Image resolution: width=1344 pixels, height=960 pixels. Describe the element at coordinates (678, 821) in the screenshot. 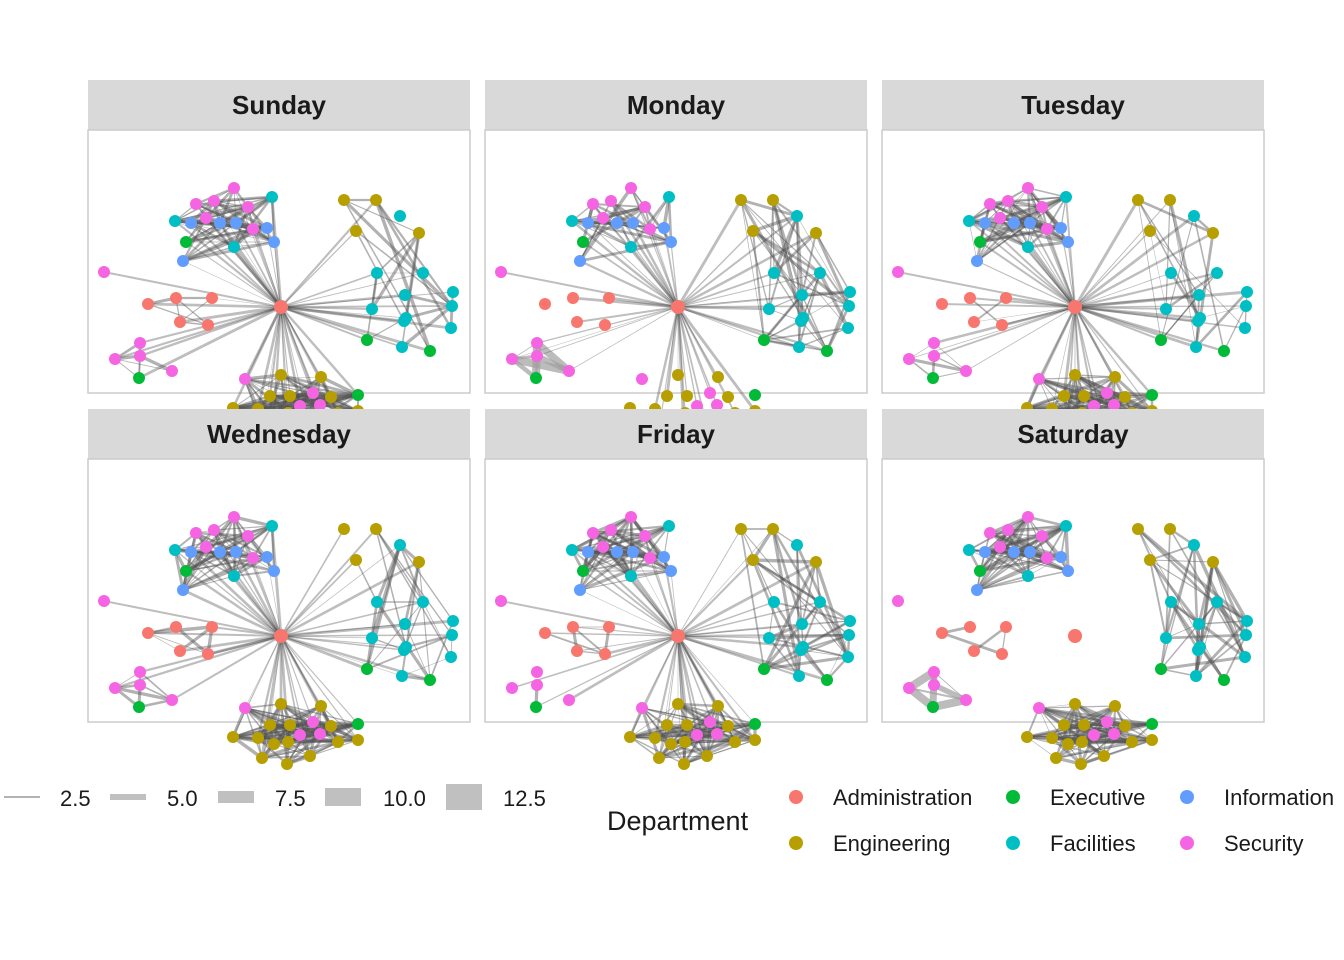

I see `color-legend-title: Department` at that location.